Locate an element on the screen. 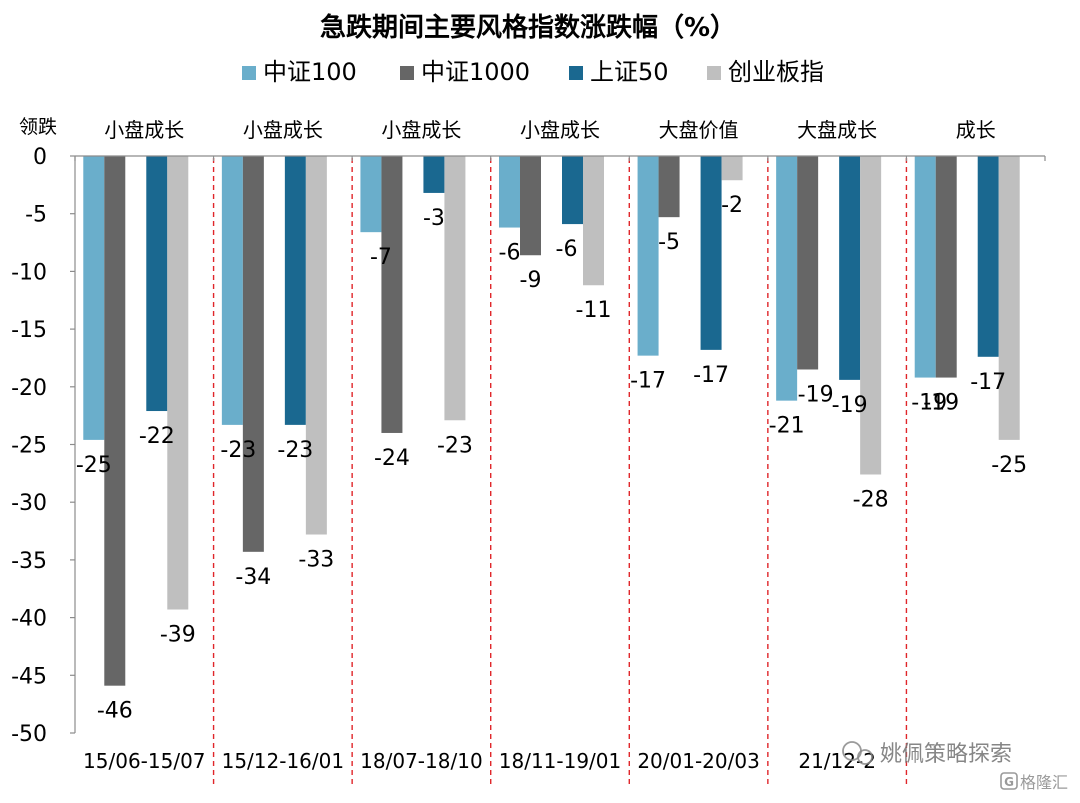 This screenshot has width=1080, height=803. watermark-brand: 格隆汇 is located at coordinates (1044, 782).